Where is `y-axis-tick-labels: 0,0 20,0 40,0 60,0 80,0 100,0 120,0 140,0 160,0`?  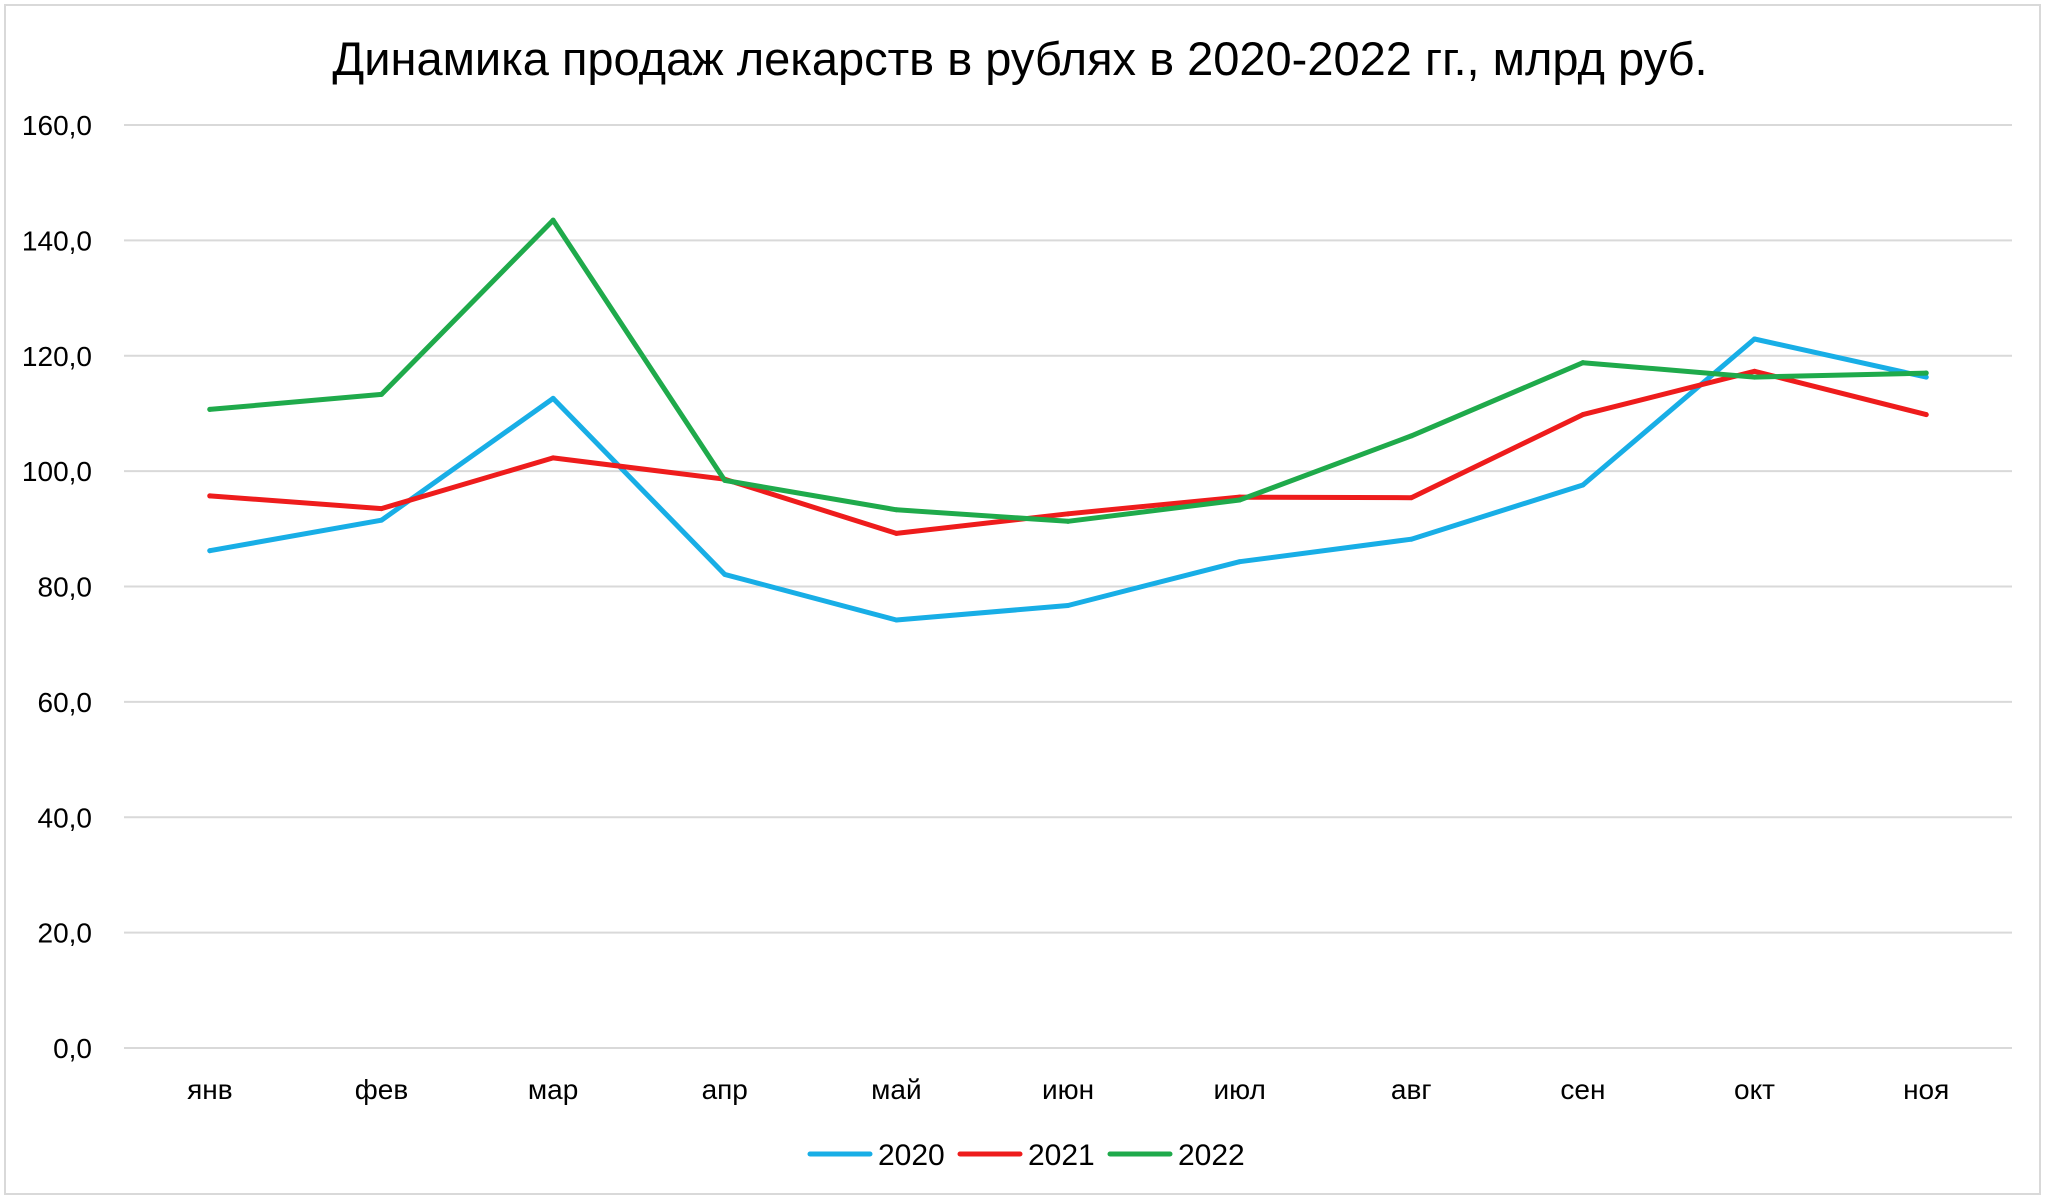 y-axis-tick-labels: 0,0 20,0 40,0 60,0 80,0 100,0 120,0 140,0 160,0 is located at coordinates (57, 587).